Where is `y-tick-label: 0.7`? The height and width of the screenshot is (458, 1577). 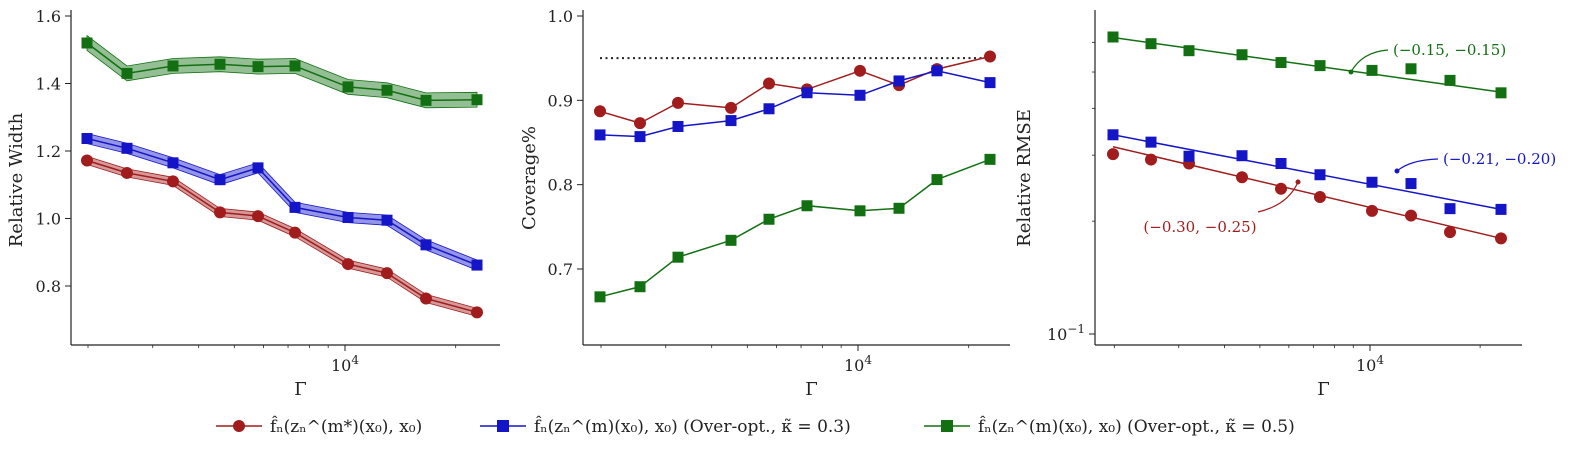
y-tick-label: 0.7 is located at coordinates (560, 269).